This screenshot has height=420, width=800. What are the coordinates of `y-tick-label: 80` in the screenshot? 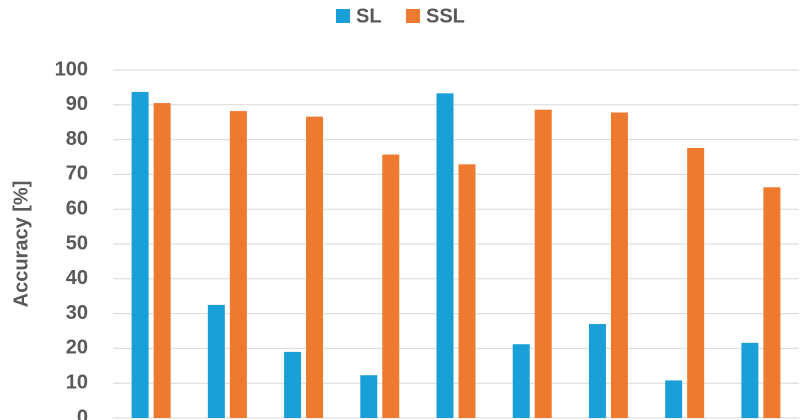 It's located at (77, 139).